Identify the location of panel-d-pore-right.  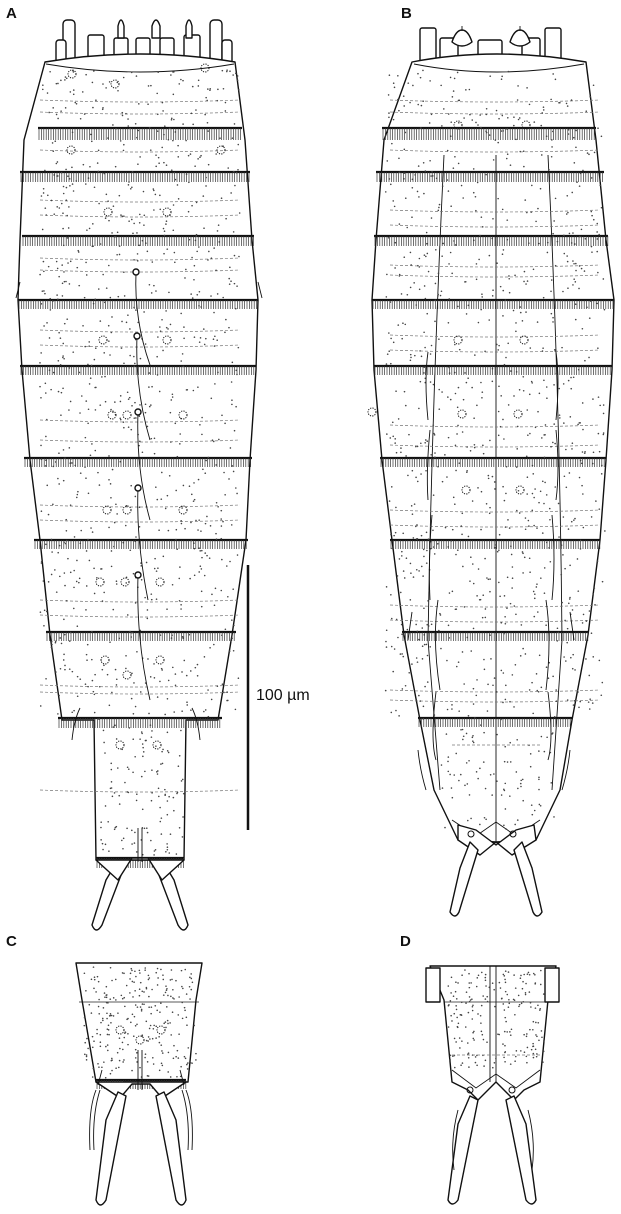
(512, 1090).